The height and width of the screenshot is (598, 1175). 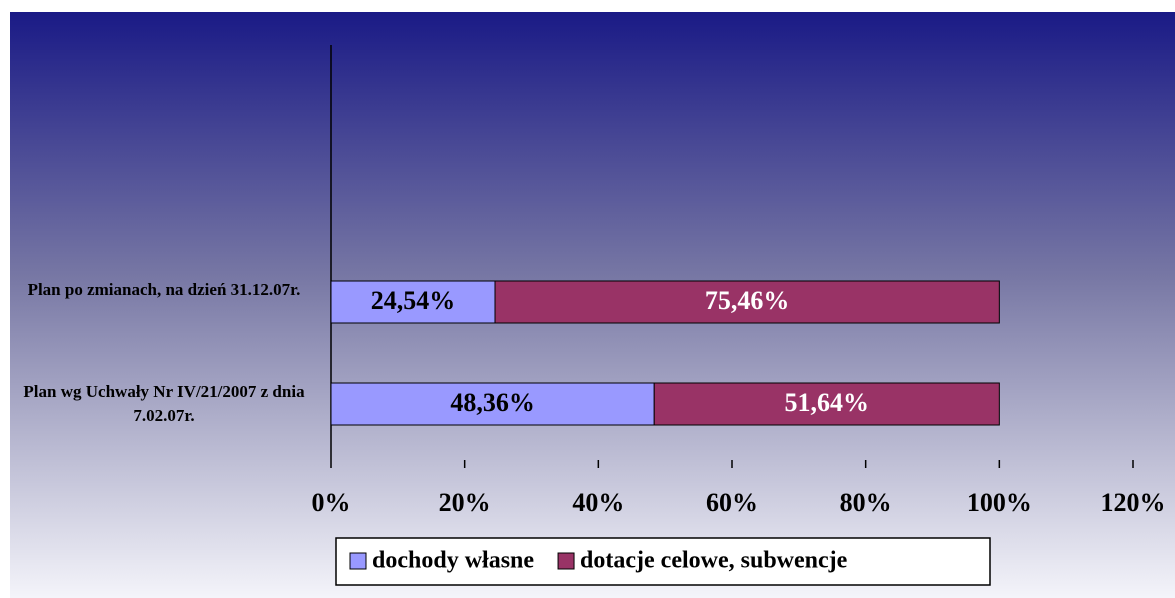 I want to click on x-tick-label: 100%, so click(x=999, y=502).